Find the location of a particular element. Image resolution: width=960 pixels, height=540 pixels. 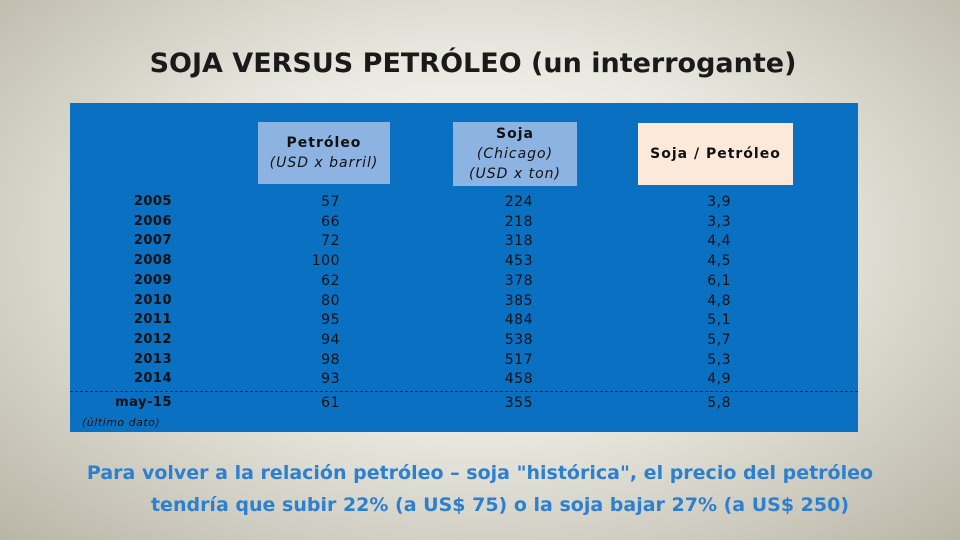

table-cell: 453 is located at coordinates (518, 261).